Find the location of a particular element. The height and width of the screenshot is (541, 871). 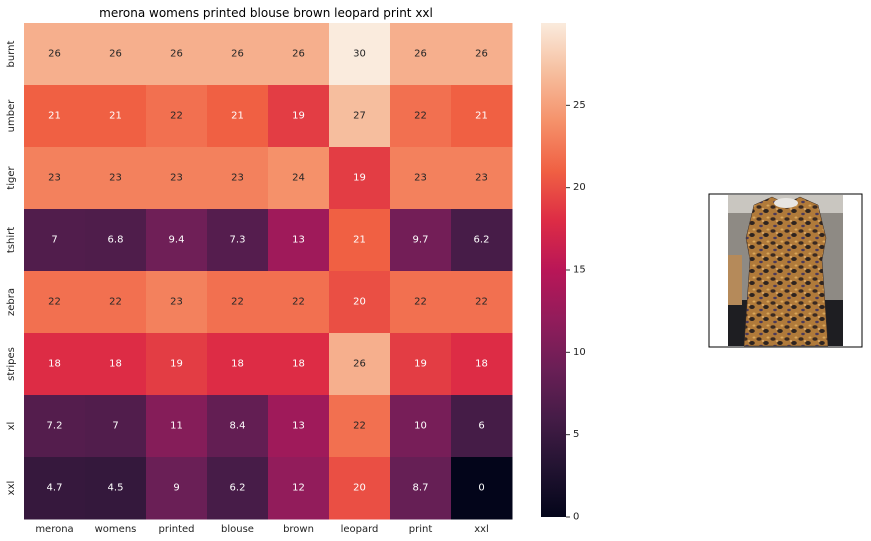

cell-value-label: 12 is located at coordinates (298, 488).